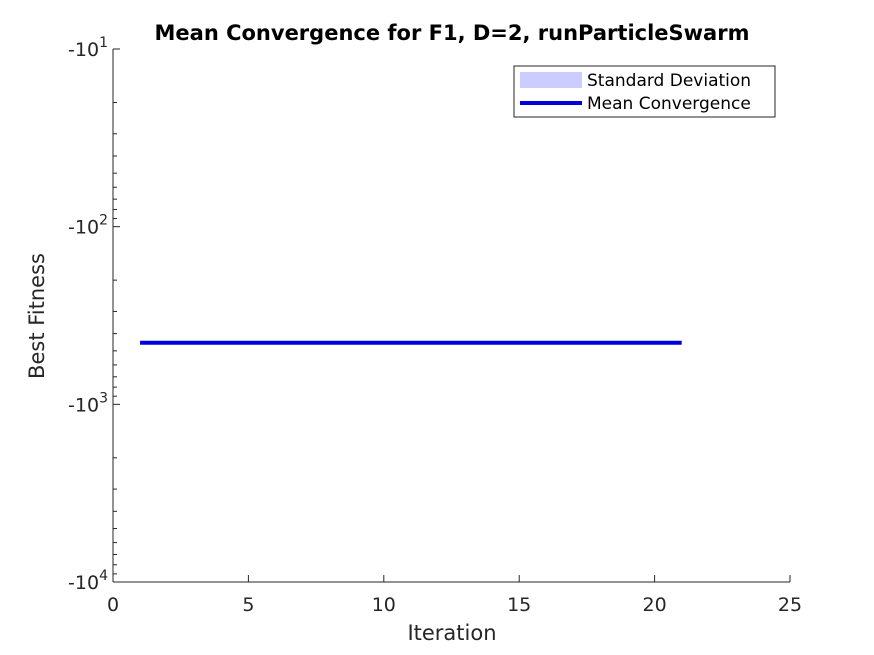  What do you see at coordinates (113, 605) in the screenshot?
I see `x-tick-label: 0` at bounding box center [113, 605].